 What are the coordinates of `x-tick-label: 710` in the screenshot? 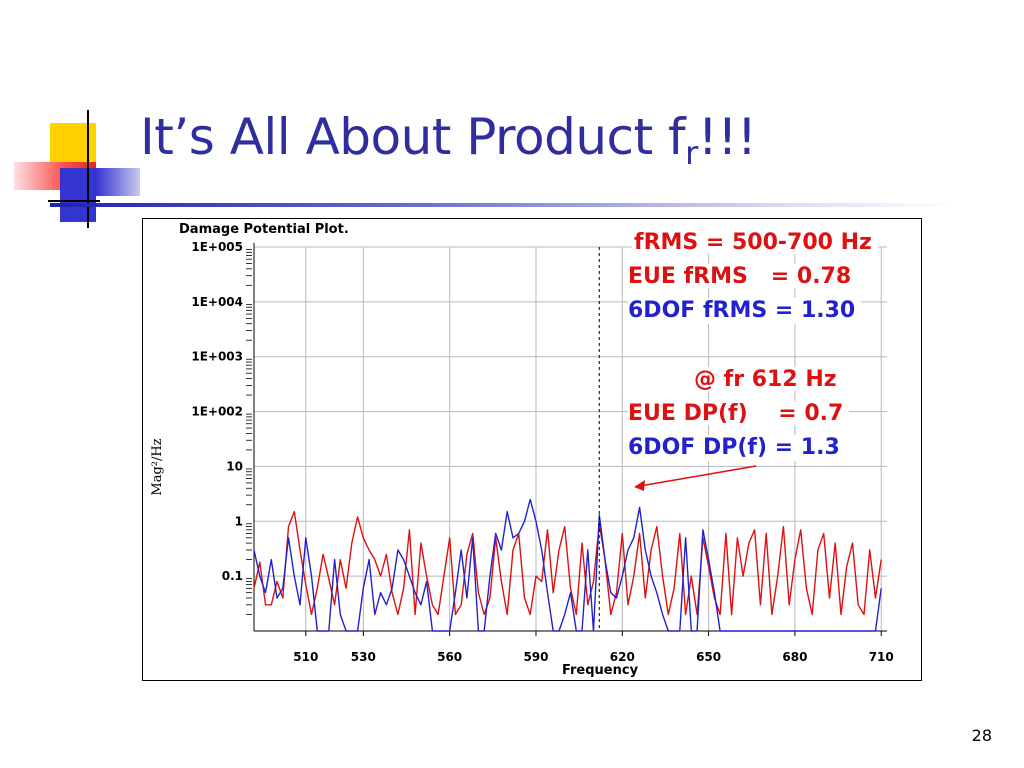 It's located at (881, 657).